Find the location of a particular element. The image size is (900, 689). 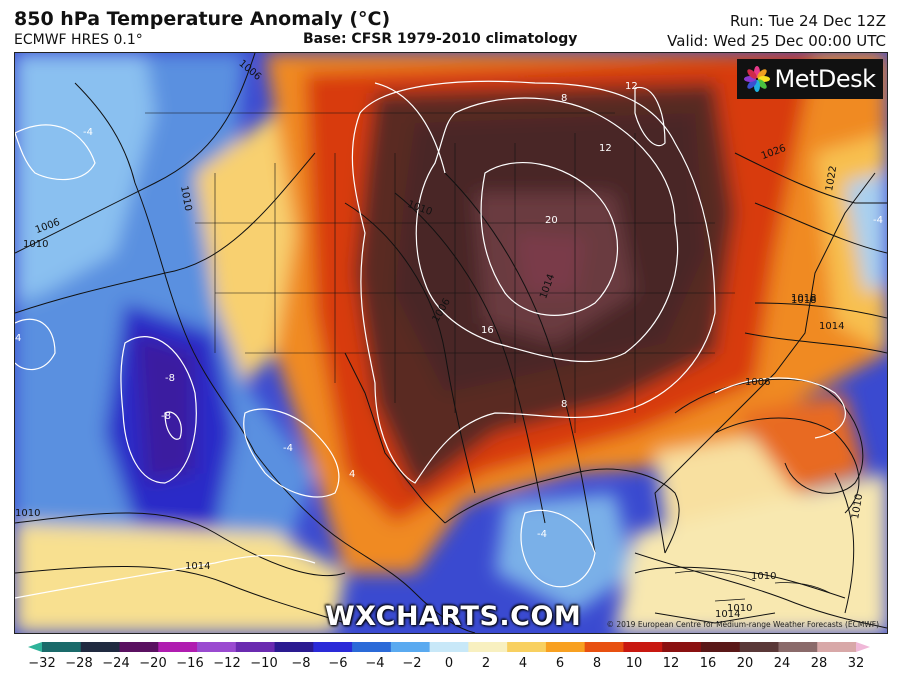

colorbar-tick-label: −8 is located at coordinates (301, 663).